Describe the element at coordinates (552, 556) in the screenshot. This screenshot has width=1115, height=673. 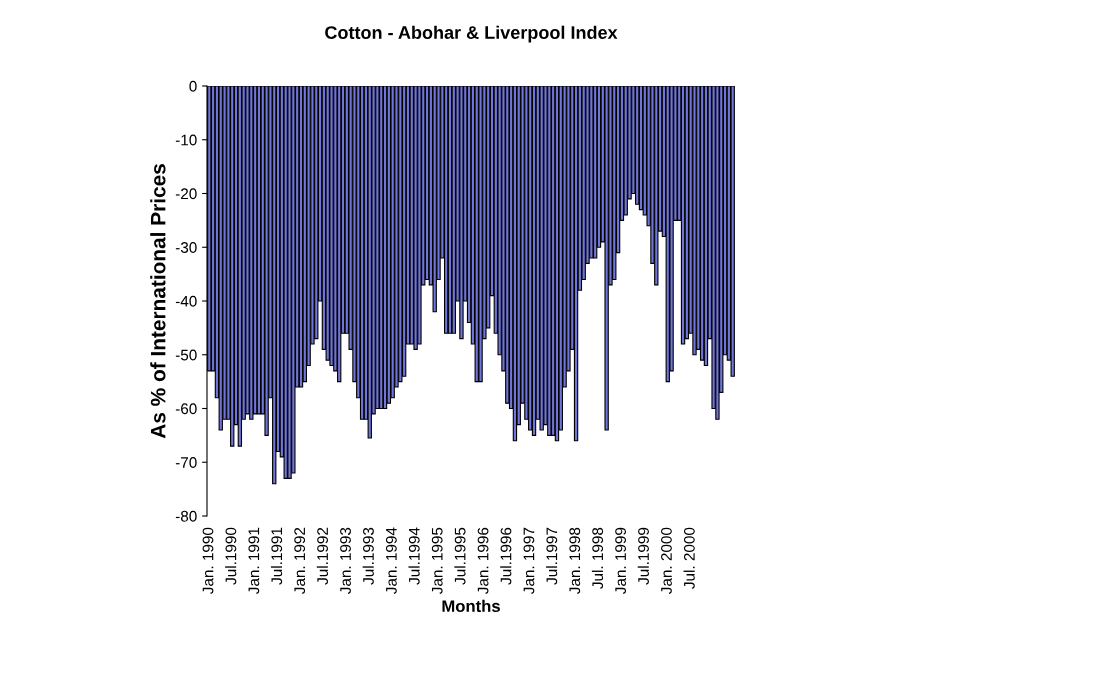
I see `x-tick-label: Jul.1997` at that location.